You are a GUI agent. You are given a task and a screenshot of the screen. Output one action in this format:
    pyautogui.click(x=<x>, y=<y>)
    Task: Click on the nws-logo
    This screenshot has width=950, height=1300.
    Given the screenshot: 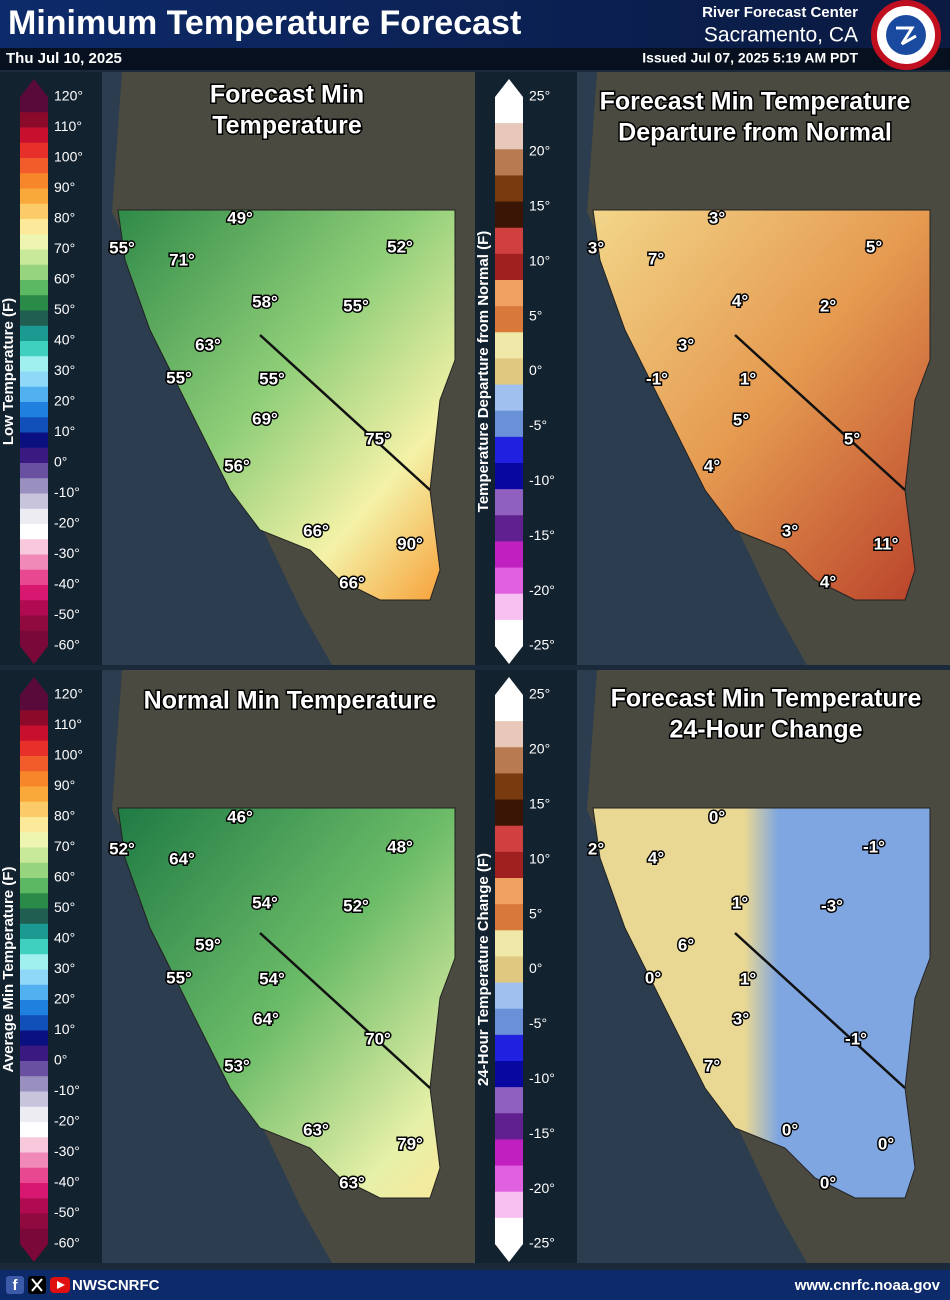 What is the action you would take?
    pyautogui.click(x=906, y=35)
    